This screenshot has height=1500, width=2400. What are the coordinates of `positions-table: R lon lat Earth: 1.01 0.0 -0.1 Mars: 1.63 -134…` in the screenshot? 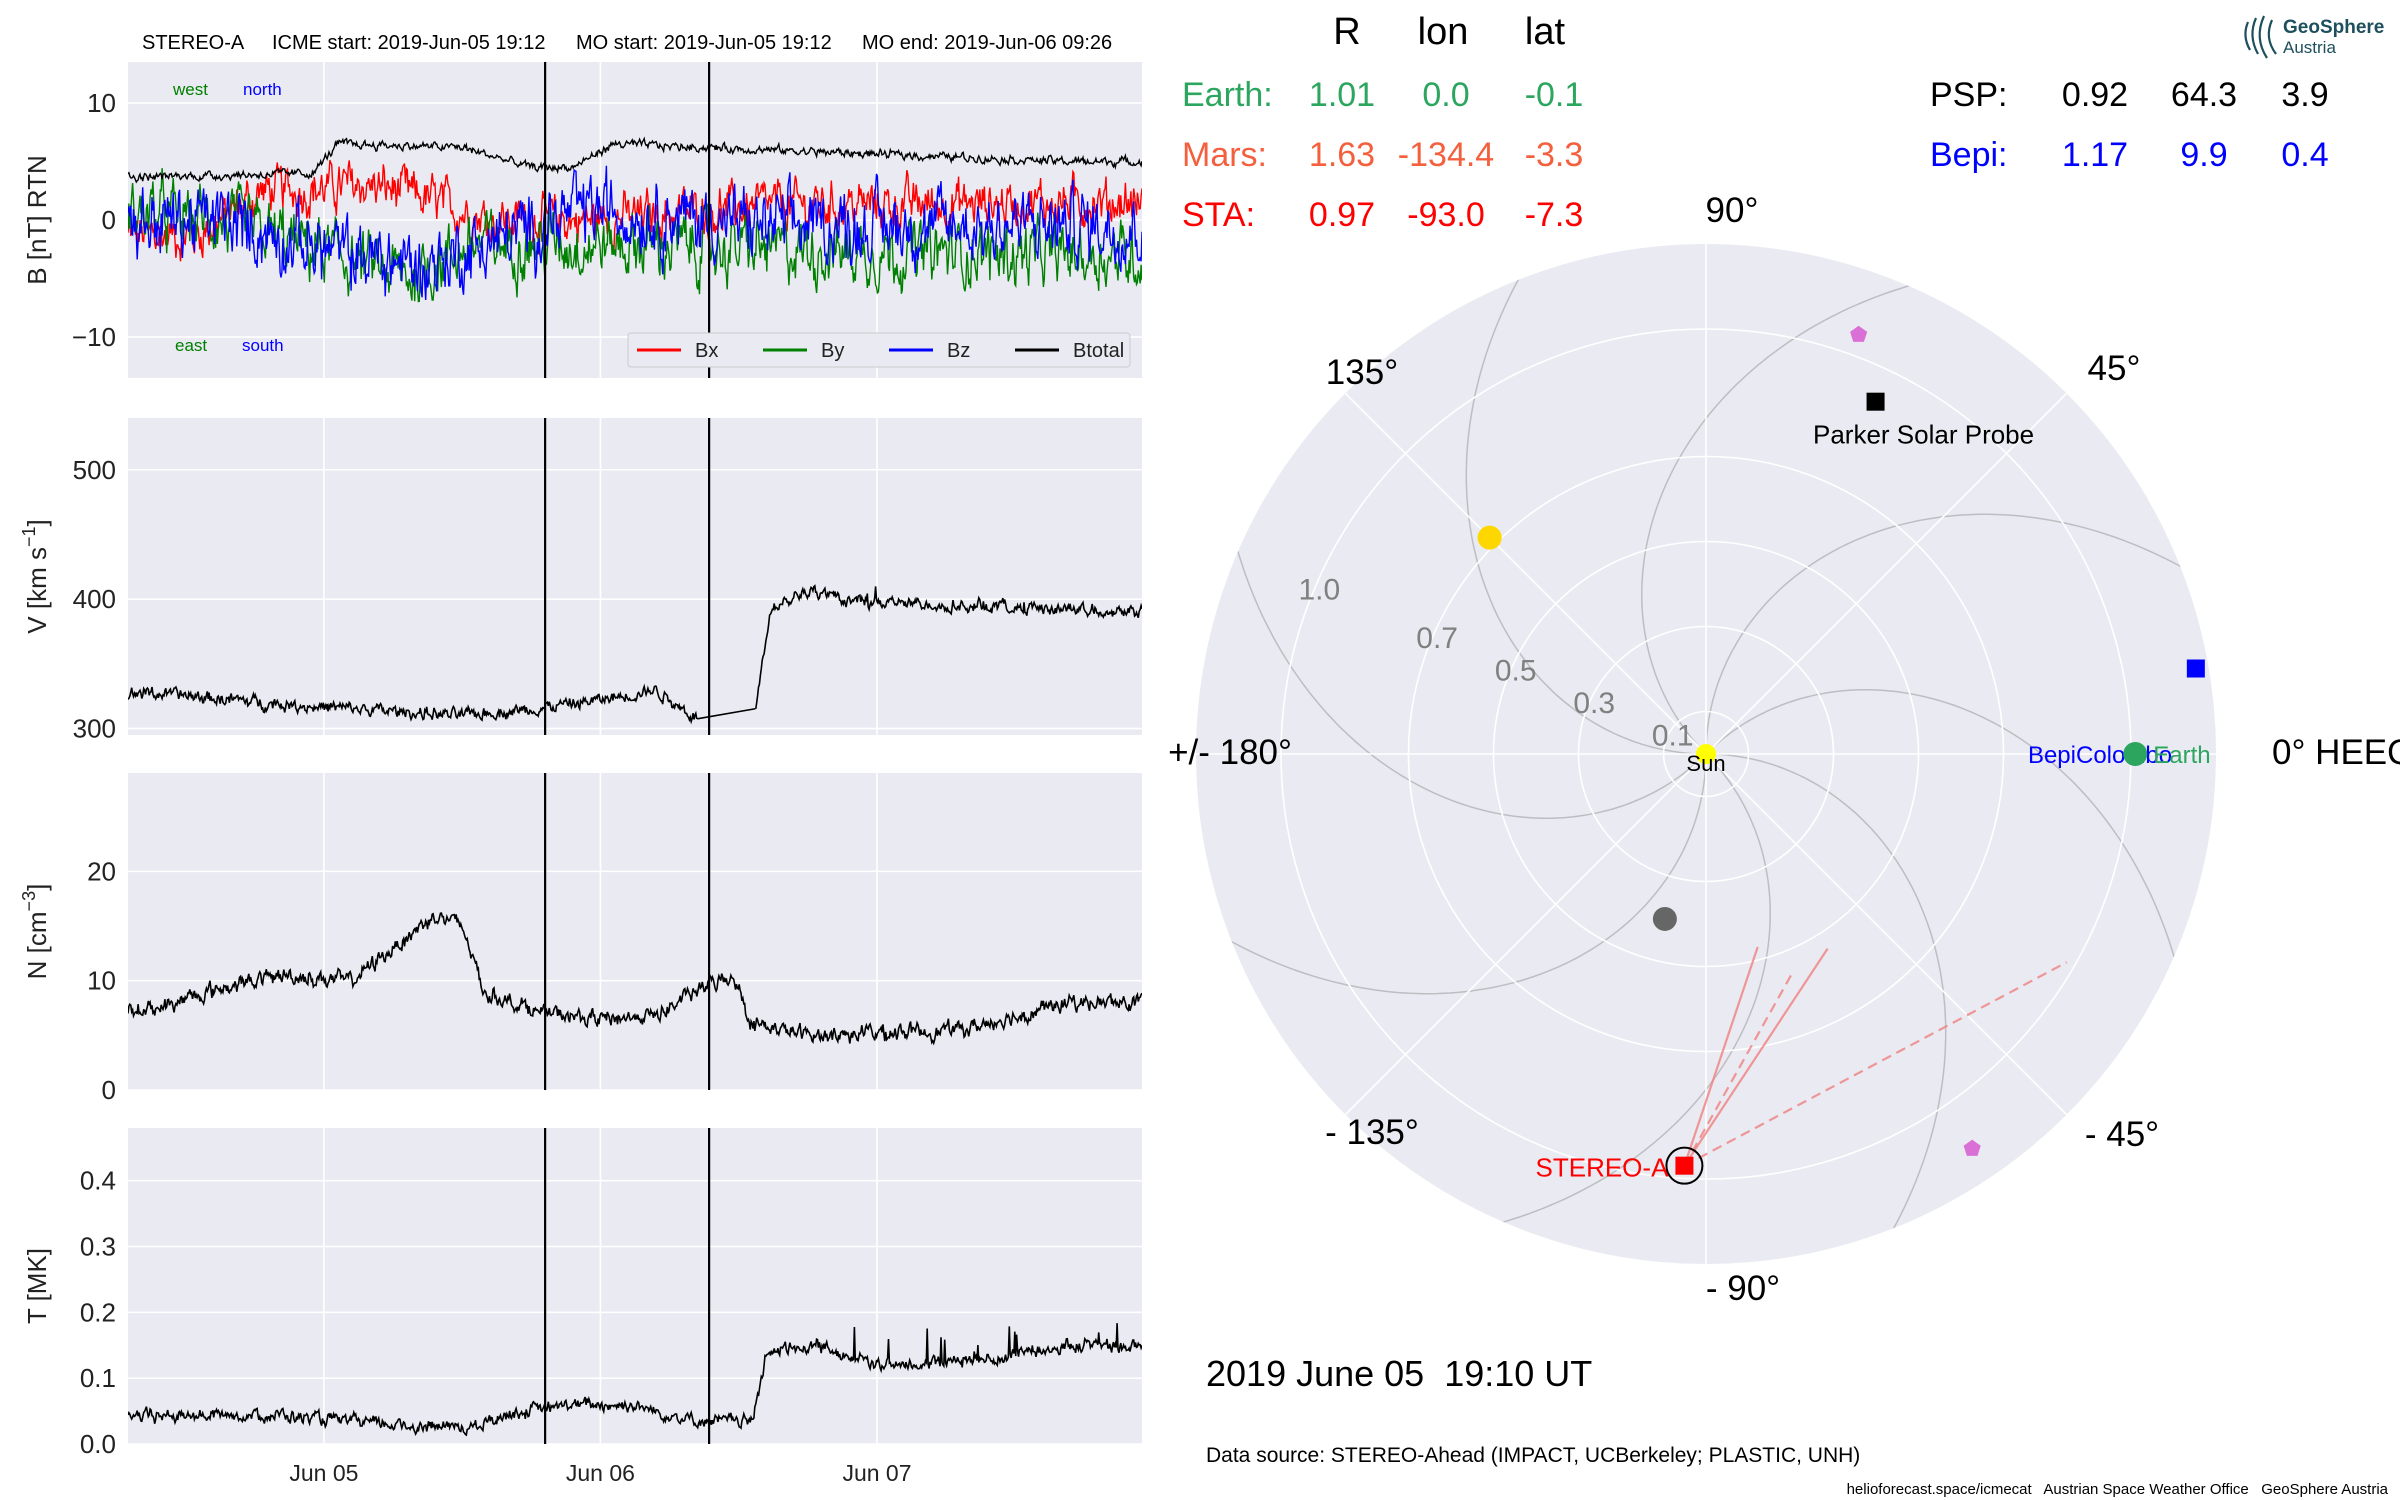 It's located at (1755, 122).